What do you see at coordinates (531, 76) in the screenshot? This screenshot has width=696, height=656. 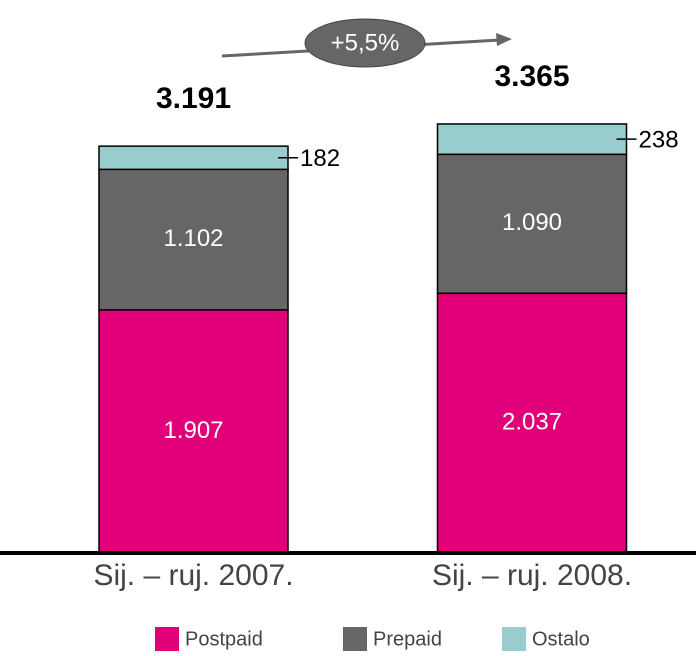 I see `total-label: 3.365` at bounding box center [531, 76].